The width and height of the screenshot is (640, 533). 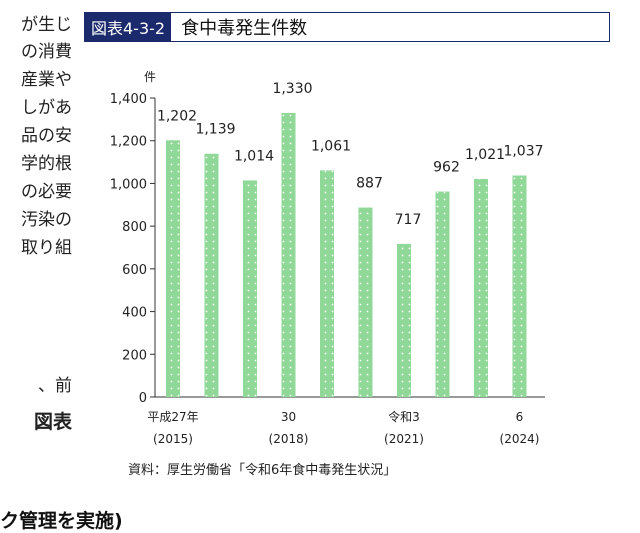 I want to click on body-text-line: 学的根, so click(x=46, y=164).